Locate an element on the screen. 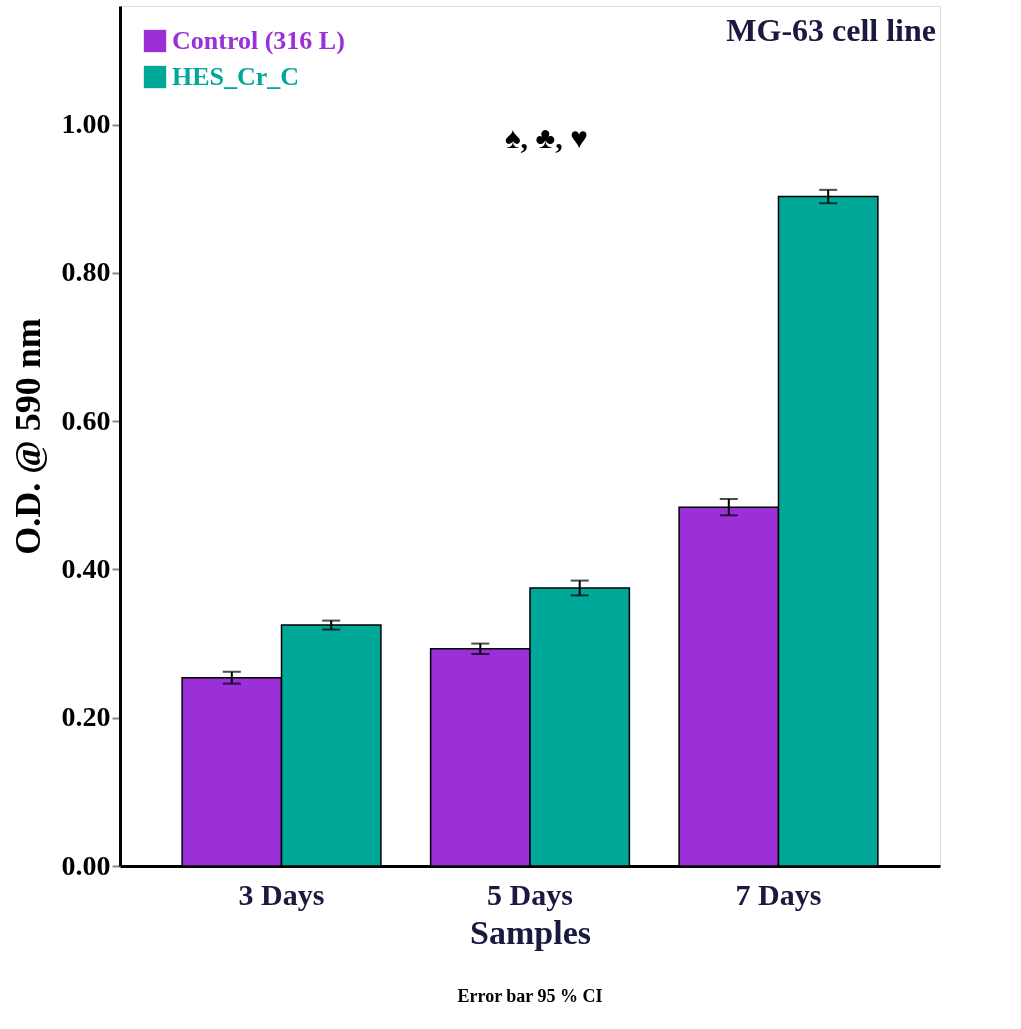 The image size is (1021, 1029). y-tick-label: 0.40 is located at coordinates (86, 568).